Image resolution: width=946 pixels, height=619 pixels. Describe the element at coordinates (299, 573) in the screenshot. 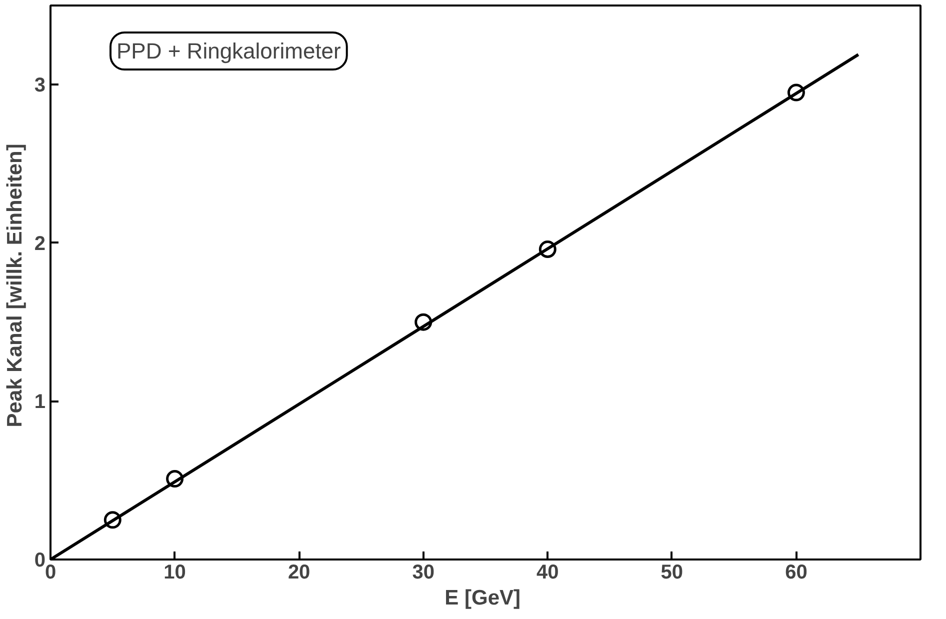

I see `x-tick-label: 20` at that location.